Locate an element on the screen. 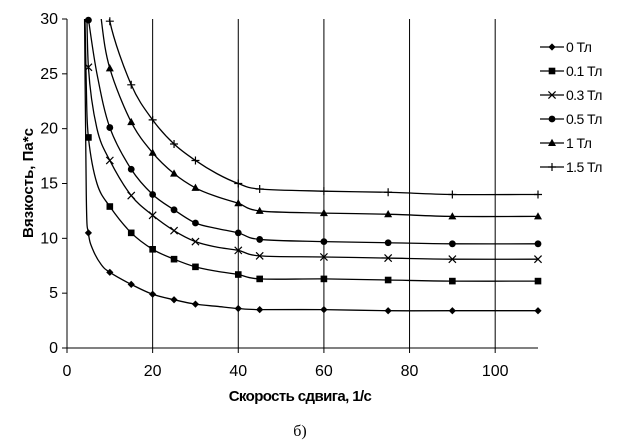  legend-item: 1 Тл is located at coordinates (566, 143).